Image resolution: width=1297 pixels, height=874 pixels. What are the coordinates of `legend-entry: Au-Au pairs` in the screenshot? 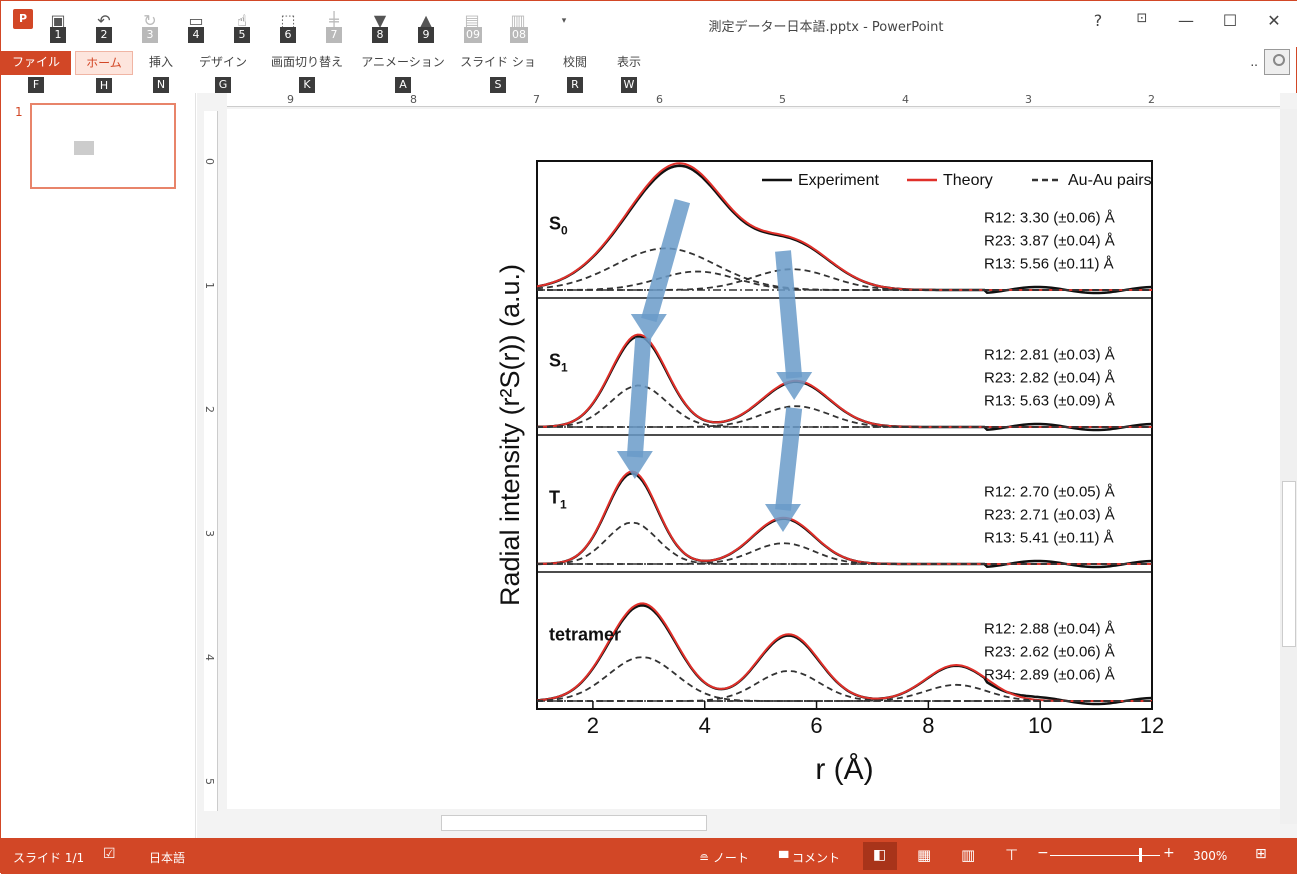 It's located at (1110, 180).